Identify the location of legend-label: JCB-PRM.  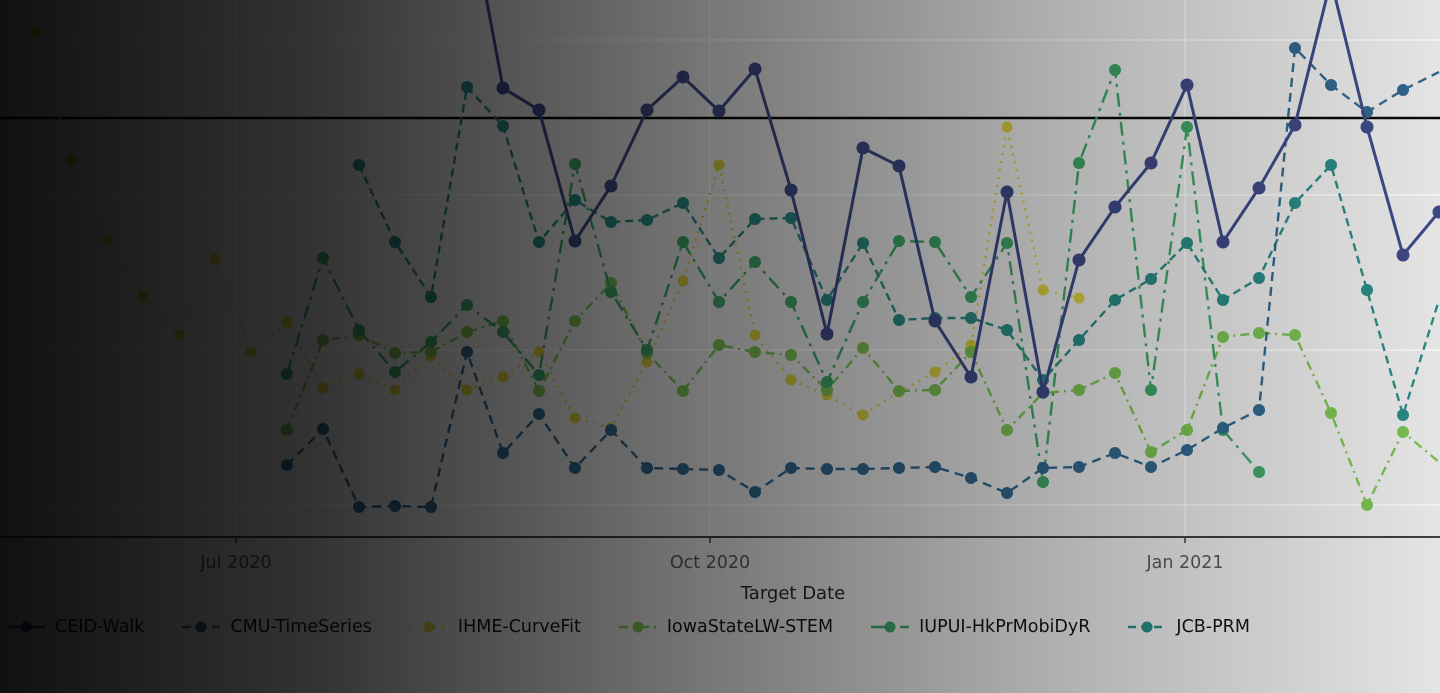
(1213, 627).